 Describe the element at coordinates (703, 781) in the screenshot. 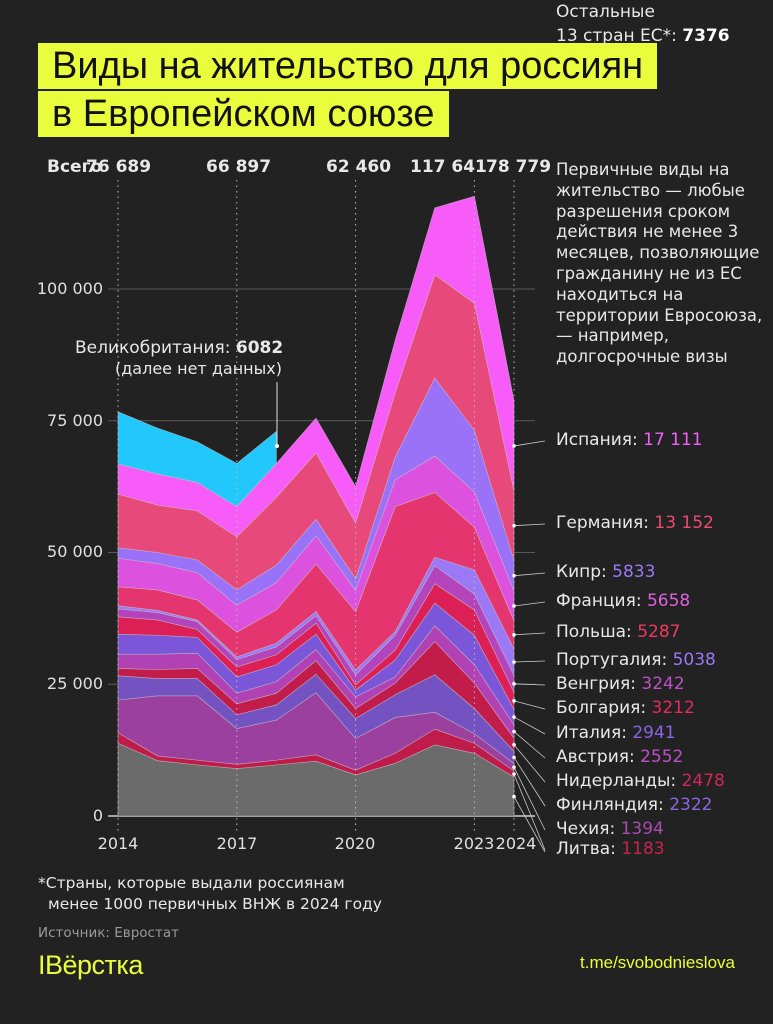

I see `series-label-value: 2478` at that location.